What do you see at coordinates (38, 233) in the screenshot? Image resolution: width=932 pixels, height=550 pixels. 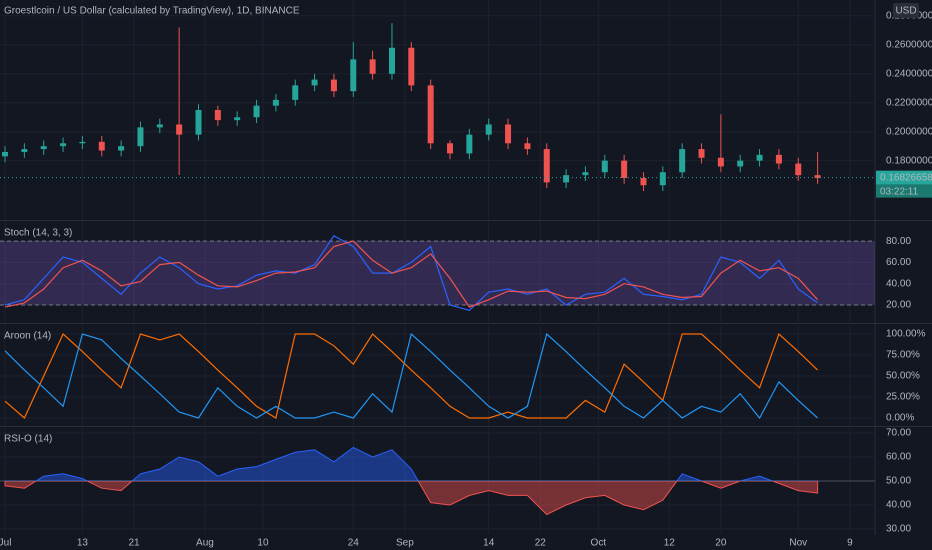 I see `pane-title: Stoch (14, 3, 3)` at bounding box center [38, 233].